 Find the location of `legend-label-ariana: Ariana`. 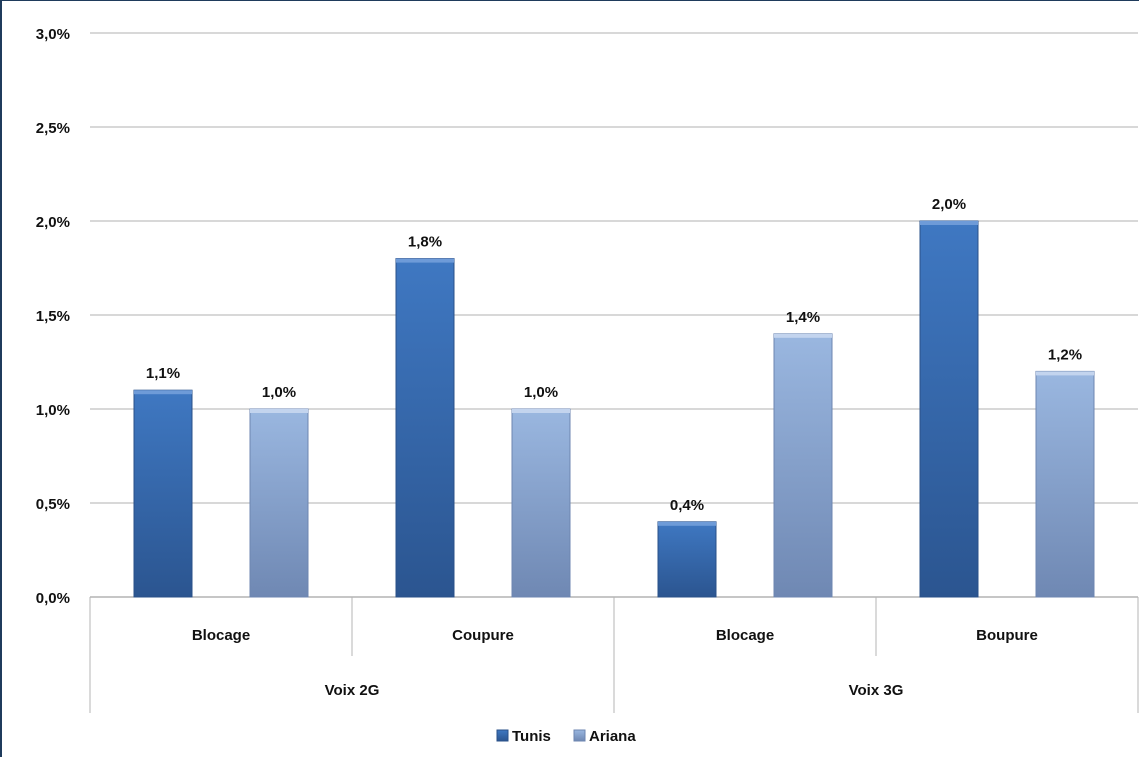

legend-label-ariana: Ariana is located at coordinates (612, 736).